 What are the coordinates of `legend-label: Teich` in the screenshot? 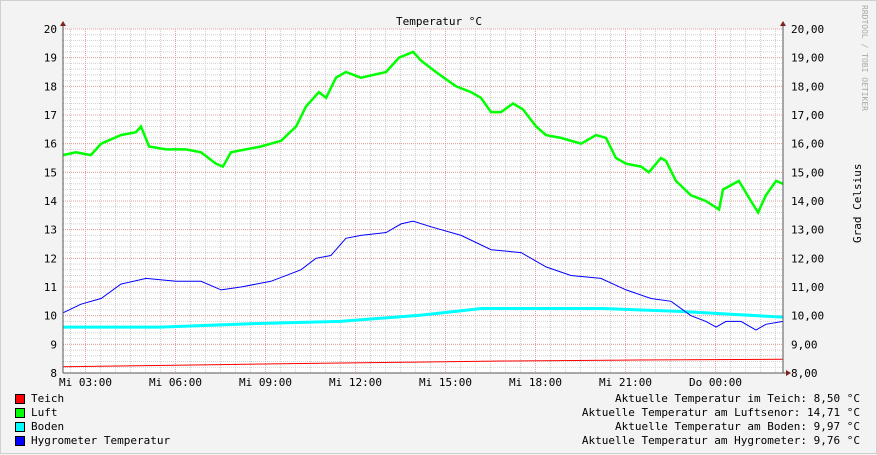 It's located at (48, 398).